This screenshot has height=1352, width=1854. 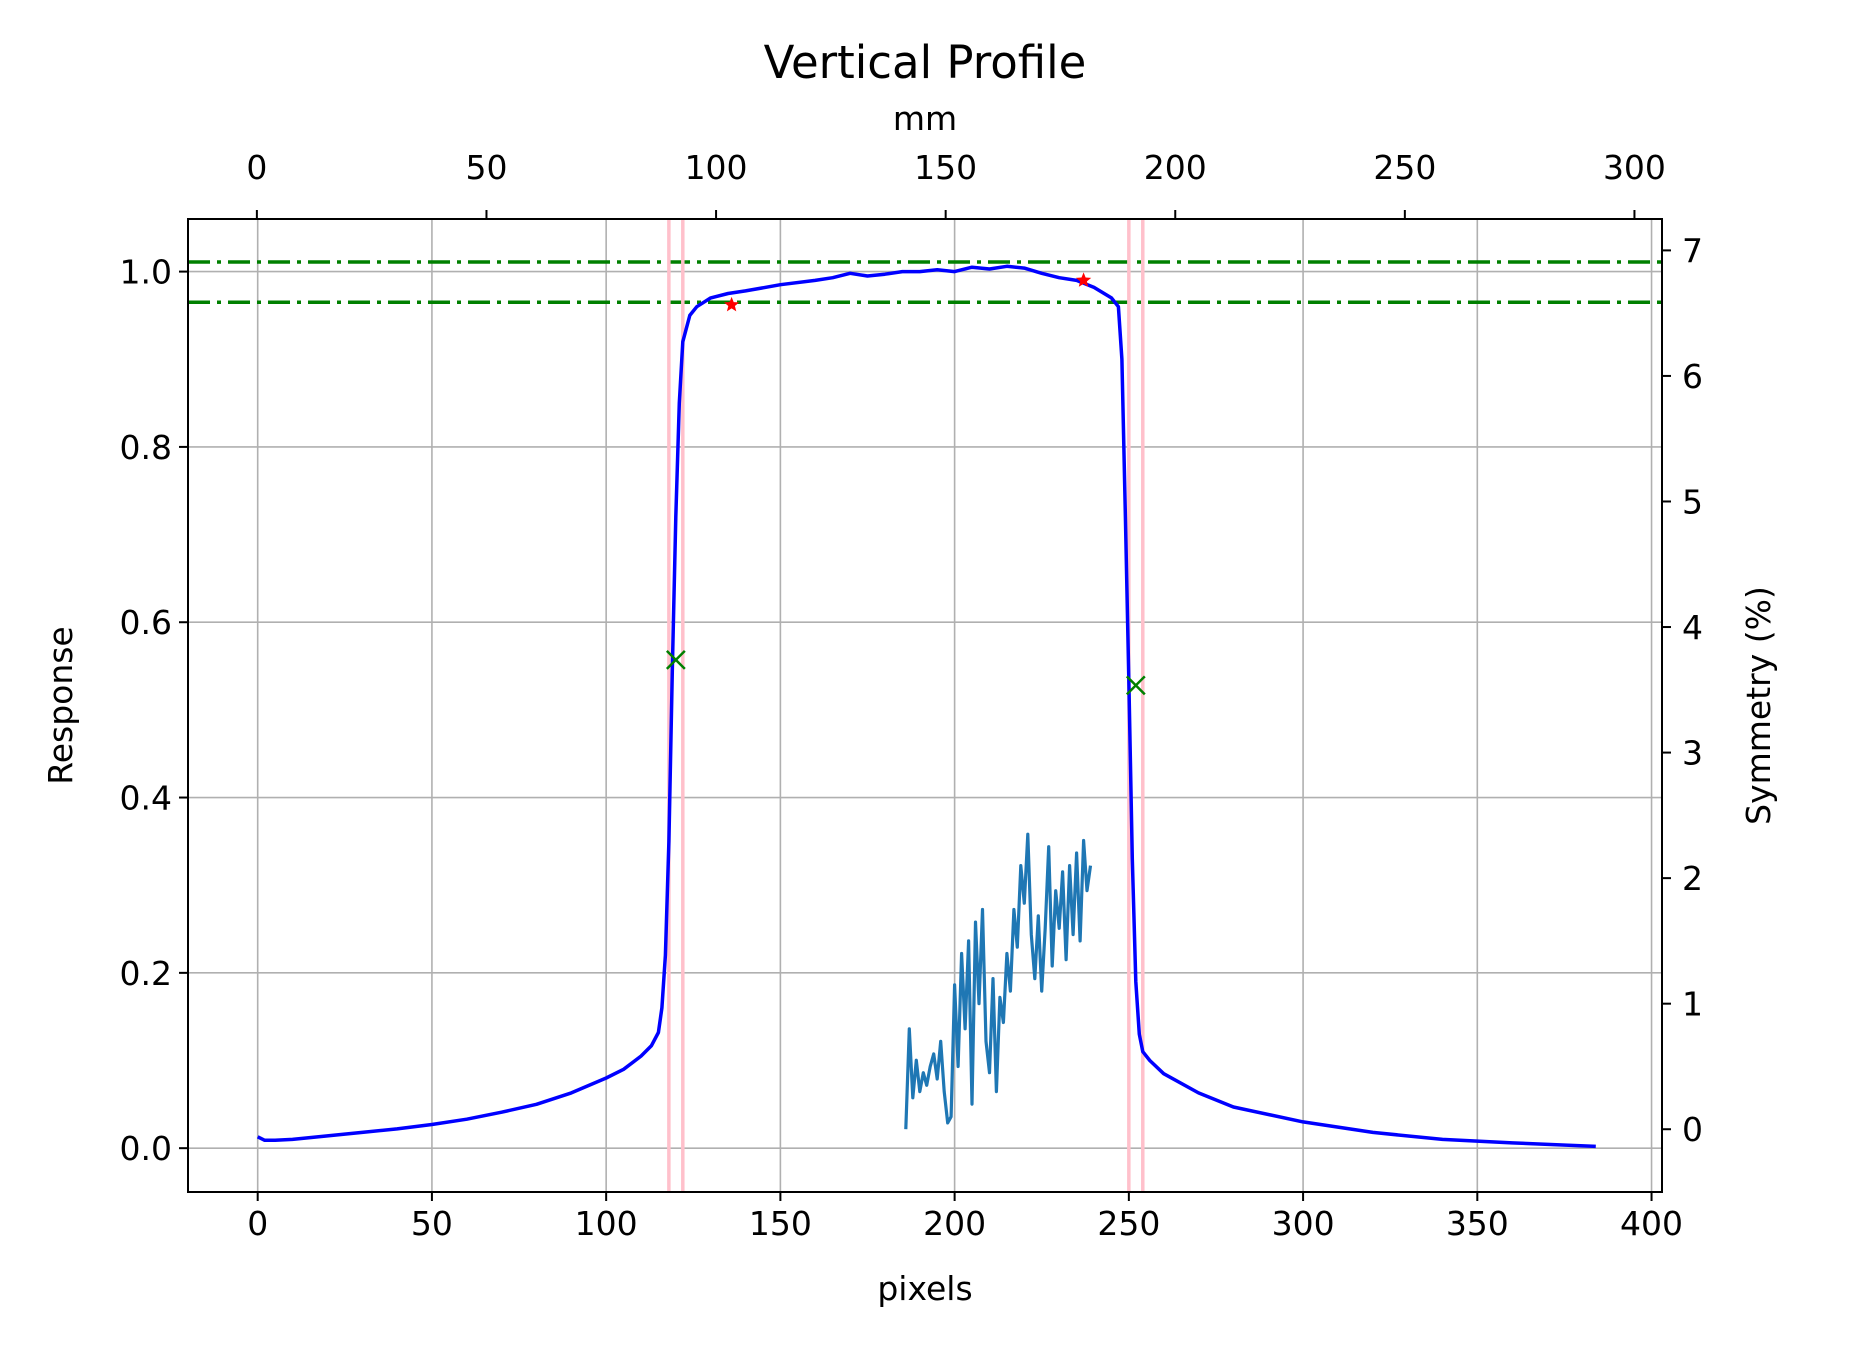 I want to click on markers-layer, so click(x=905, y=484).